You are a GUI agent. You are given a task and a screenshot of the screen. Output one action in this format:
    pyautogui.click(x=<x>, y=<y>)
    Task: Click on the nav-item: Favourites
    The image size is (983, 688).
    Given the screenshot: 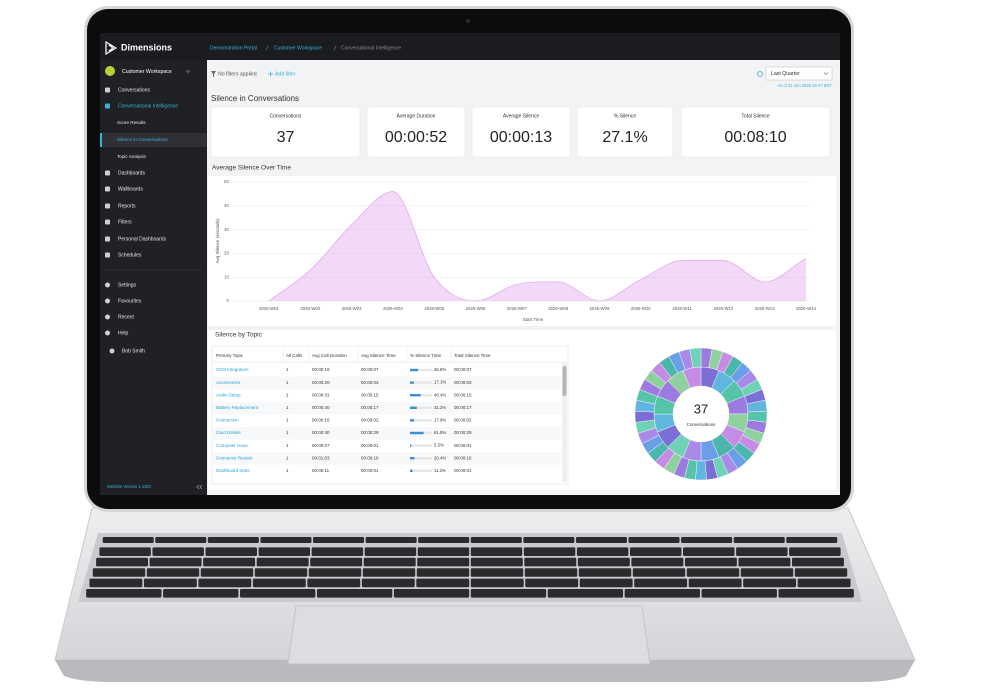 What is the action you would take?
    pyautogui.click(x=130, y=301)
    